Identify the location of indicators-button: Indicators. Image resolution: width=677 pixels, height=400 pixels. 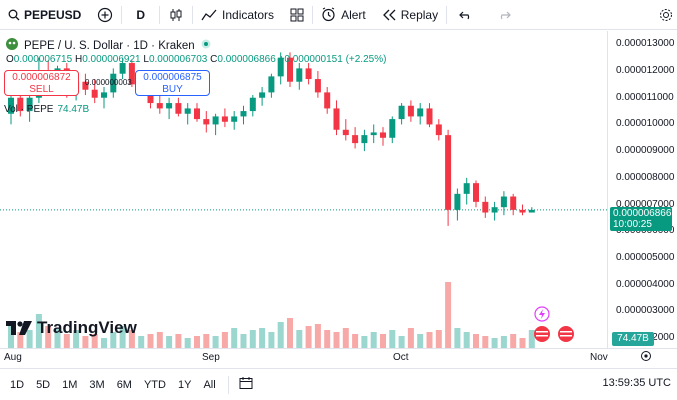
(237, 15).